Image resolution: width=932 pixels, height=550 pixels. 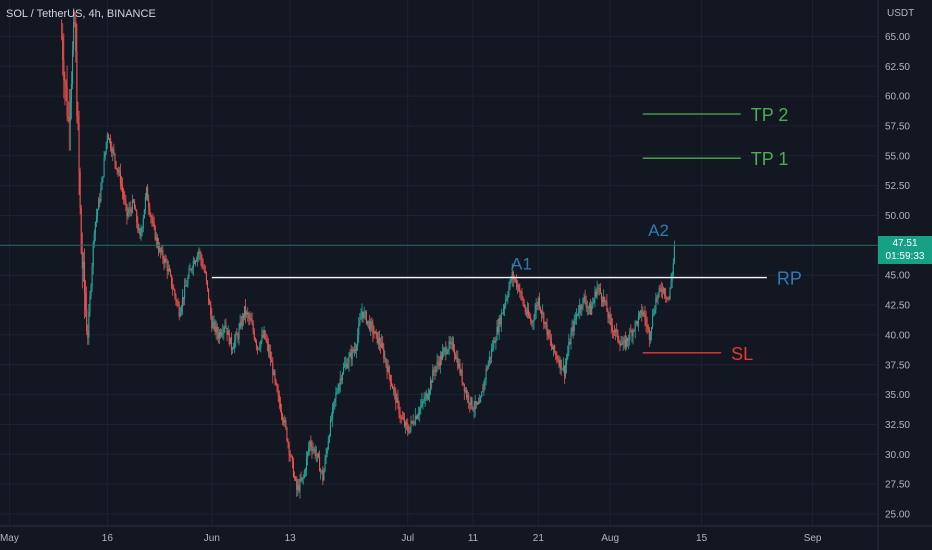 I want to click on x-tick-label: May, so click(x=9, y=538).